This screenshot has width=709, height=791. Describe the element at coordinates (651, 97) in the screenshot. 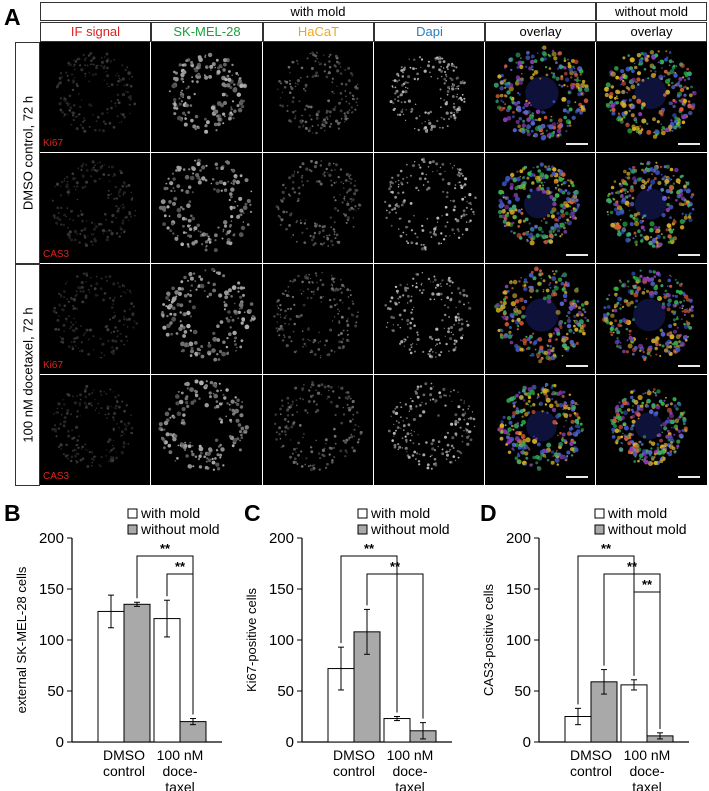

I see `micrograph-r1-c6` at that location.